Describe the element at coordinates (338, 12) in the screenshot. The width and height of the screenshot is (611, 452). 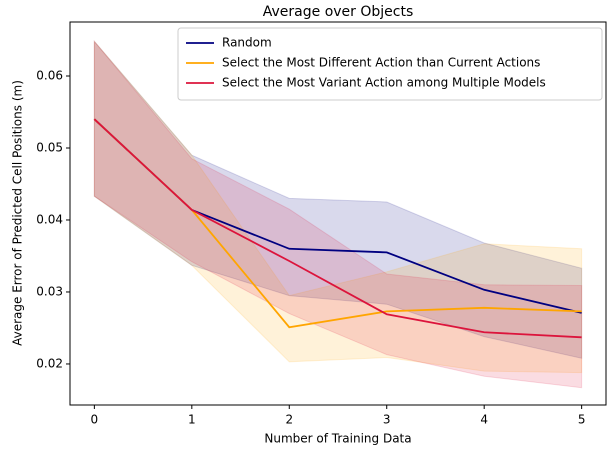
I see `chart-title: Average over Objects` at that location.